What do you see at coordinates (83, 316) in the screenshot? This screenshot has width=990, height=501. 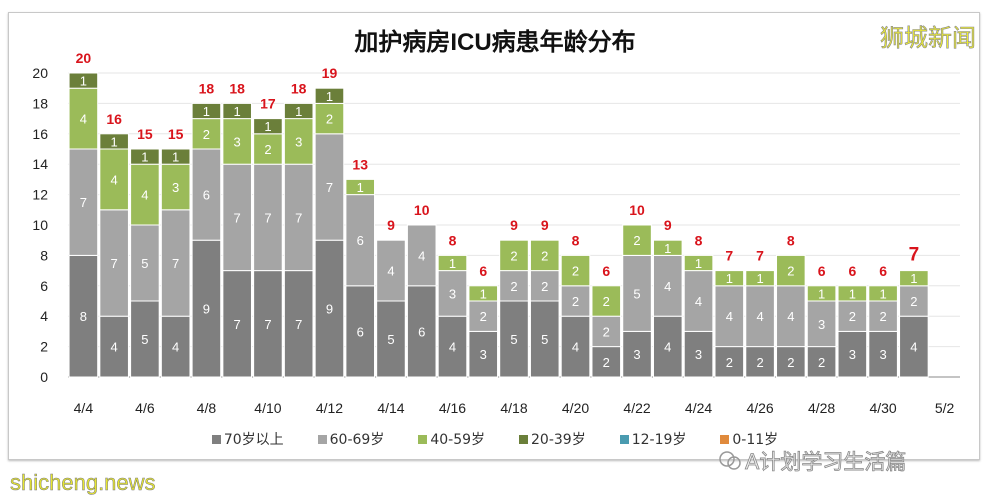 I see `segment-label: 8` at bounding box center [83, 316].